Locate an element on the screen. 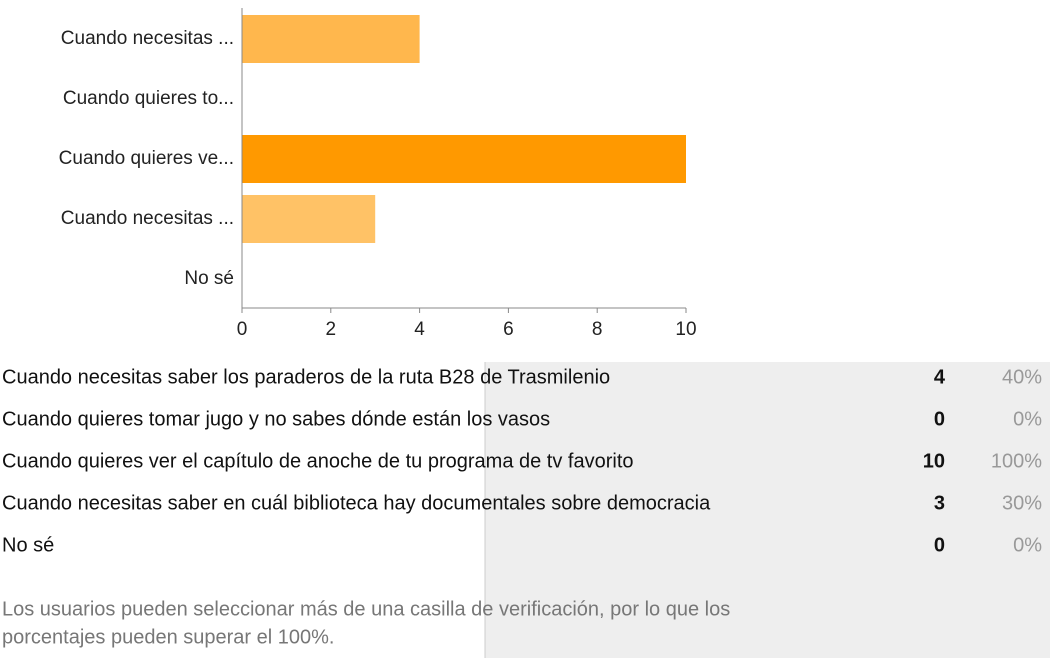 This screenshot has width=1050, height=658. x-tick-label: 8 is located at coordinates (597, 329).